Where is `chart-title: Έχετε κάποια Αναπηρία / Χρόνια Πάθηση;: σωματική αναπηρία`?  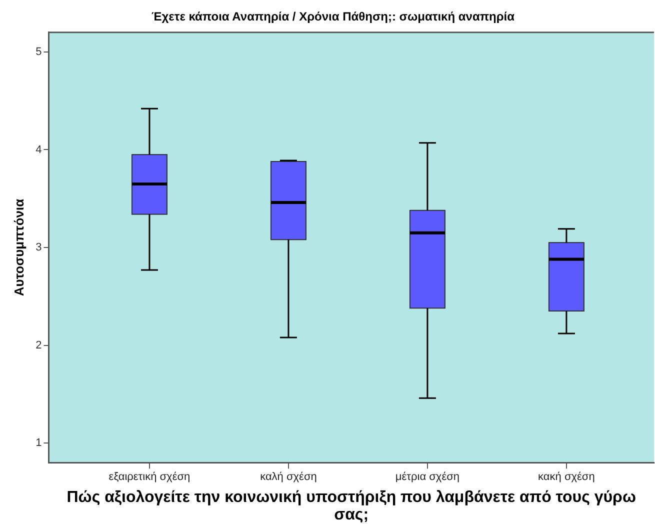
chart-title: Έχετε κάποια Αναπηρία / Χρόνια Πάθηση;: σωματική αναπηρία is located at coordinates (334, 17).